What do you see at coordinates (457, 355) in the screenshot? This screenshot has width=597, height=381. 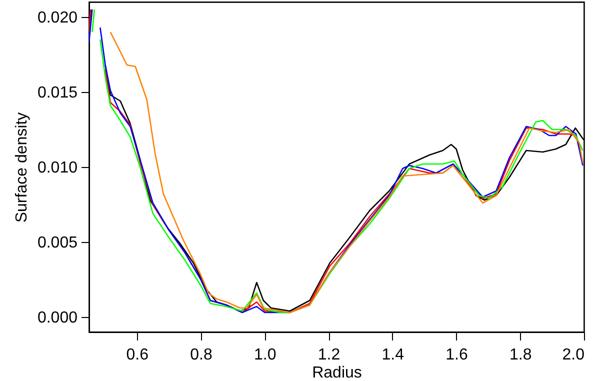 I see `x-tick-label: 1.6` at bounding box center [457, 355].